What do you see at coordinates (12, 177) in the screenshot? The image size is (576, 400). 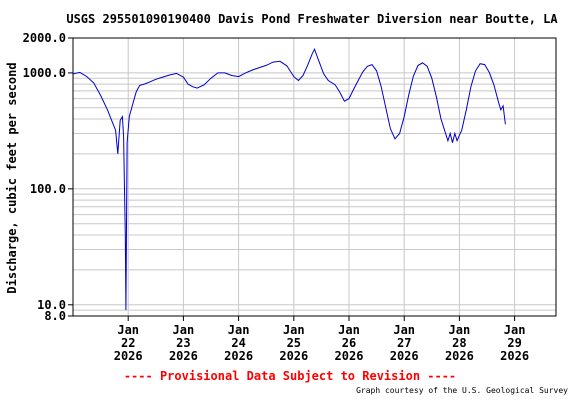 I see `y-axis-label: Discharge, cubic feet per second` at bounding box center [12, 177].